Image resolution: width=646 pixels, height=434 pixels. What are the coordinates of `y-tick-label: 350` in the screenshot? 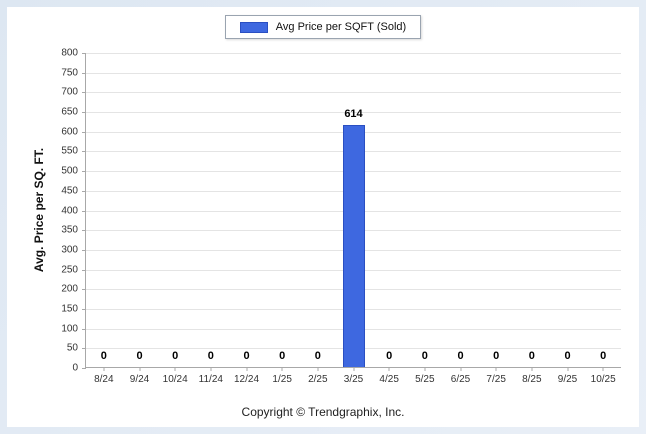 It's located at (69, 230).